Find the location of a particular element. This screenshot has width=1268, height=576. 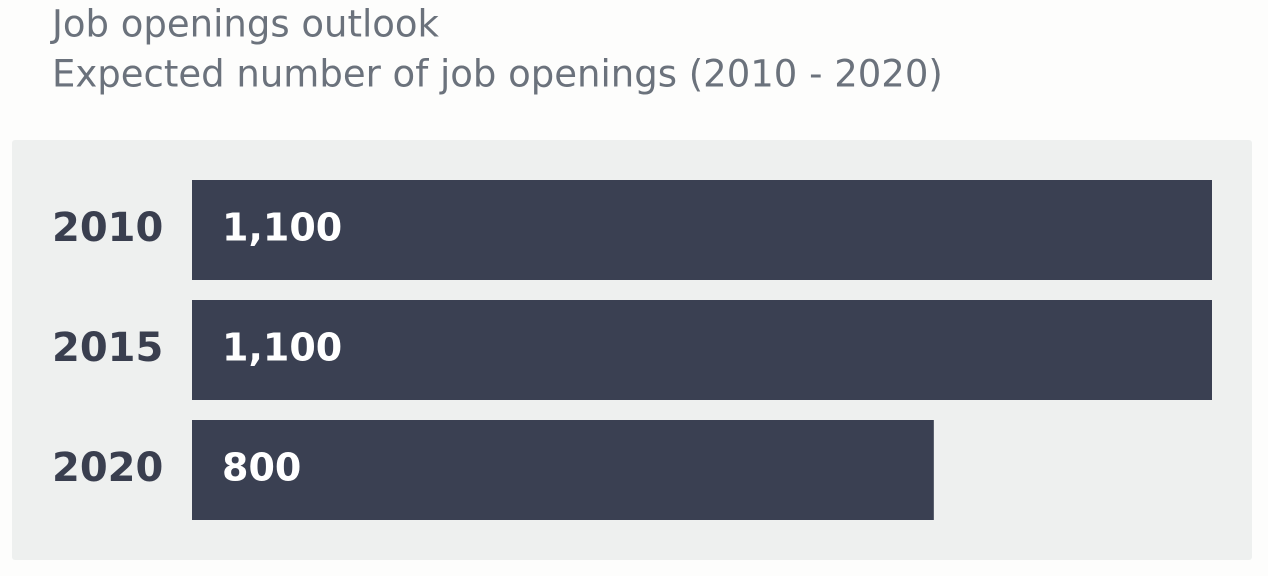

y-tick-label: 2020 is located at coordinates (107, 468).